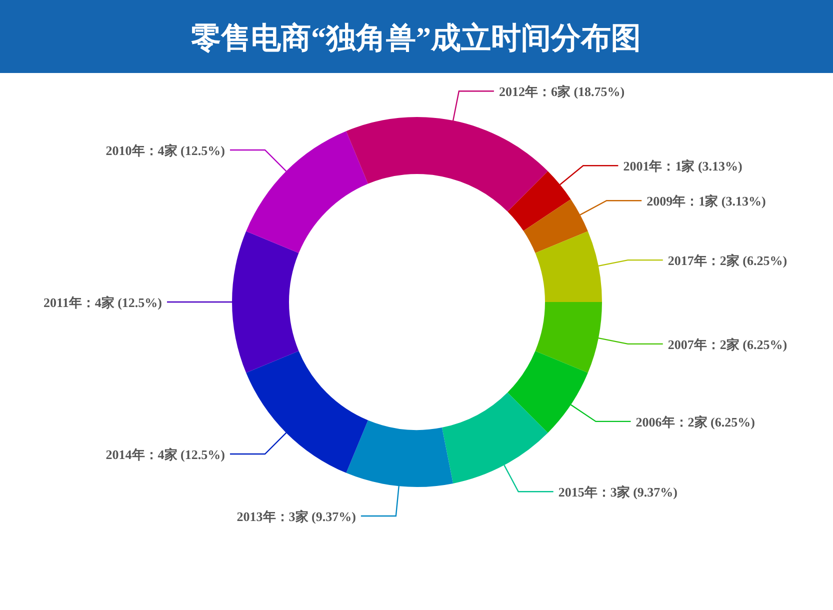 Image resolution: width=833 pixels, height=610 pixels. Describe the element at coordinates (706, 201) in the screenshot. I see `slice-label: 2009年：1家 (3.13%)` at that location.